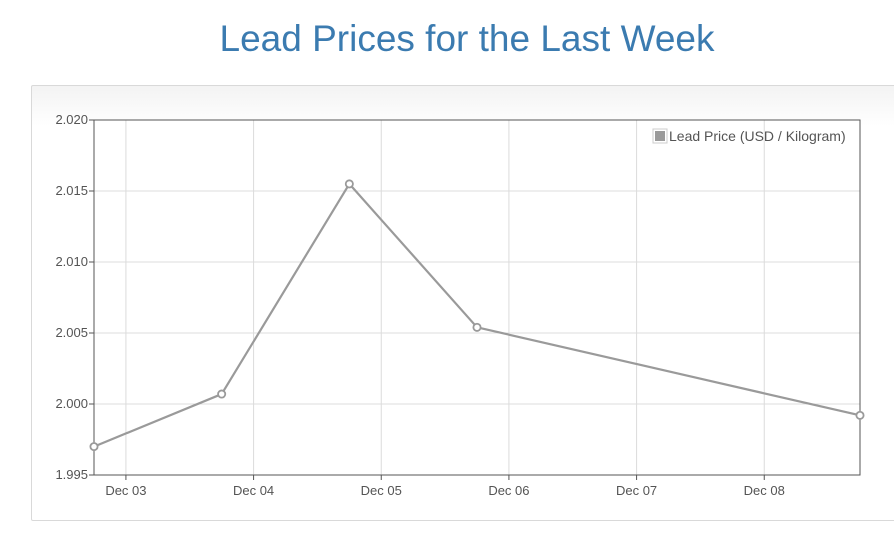 The width and height of the screenshot is (894, 533). I want to click on legend: Lead Price (USD / Kilogram), so click(749, 136).